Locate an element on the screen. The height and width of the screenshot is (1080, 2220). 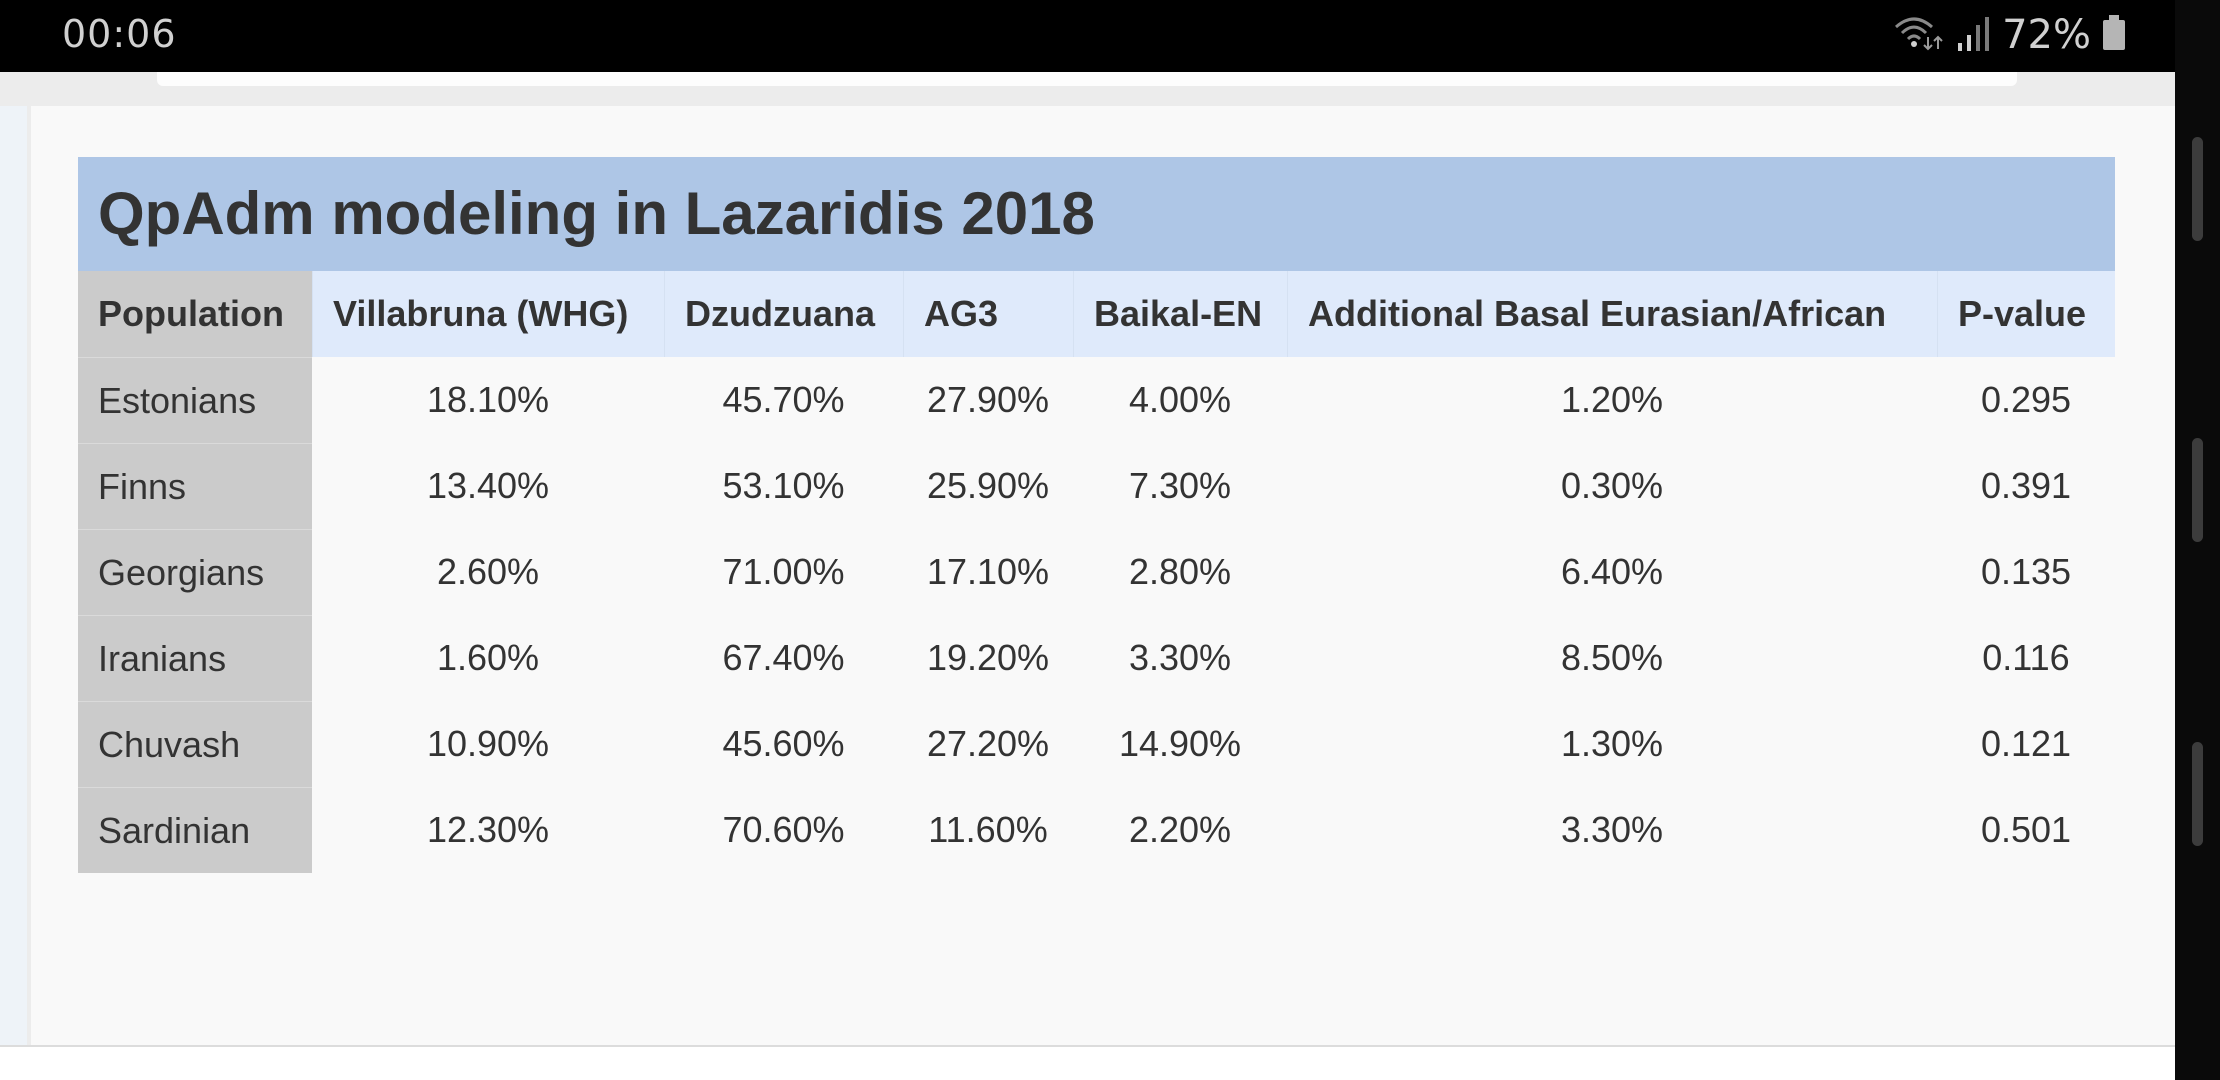
cell-dzudzuana: 71.00% is located at coordinates (783, 571).